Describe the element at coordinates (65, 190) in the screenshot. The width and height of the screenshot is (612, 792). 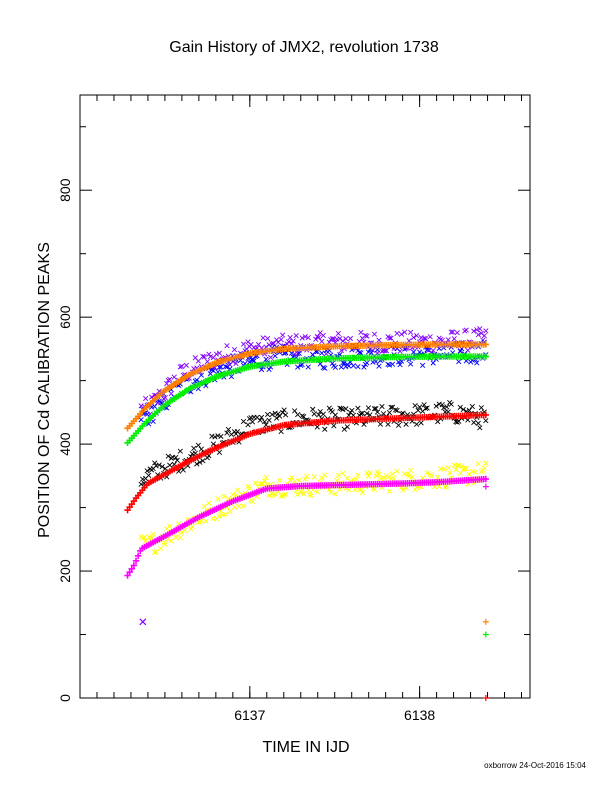
I see `y-tick-label: 800` at that location.